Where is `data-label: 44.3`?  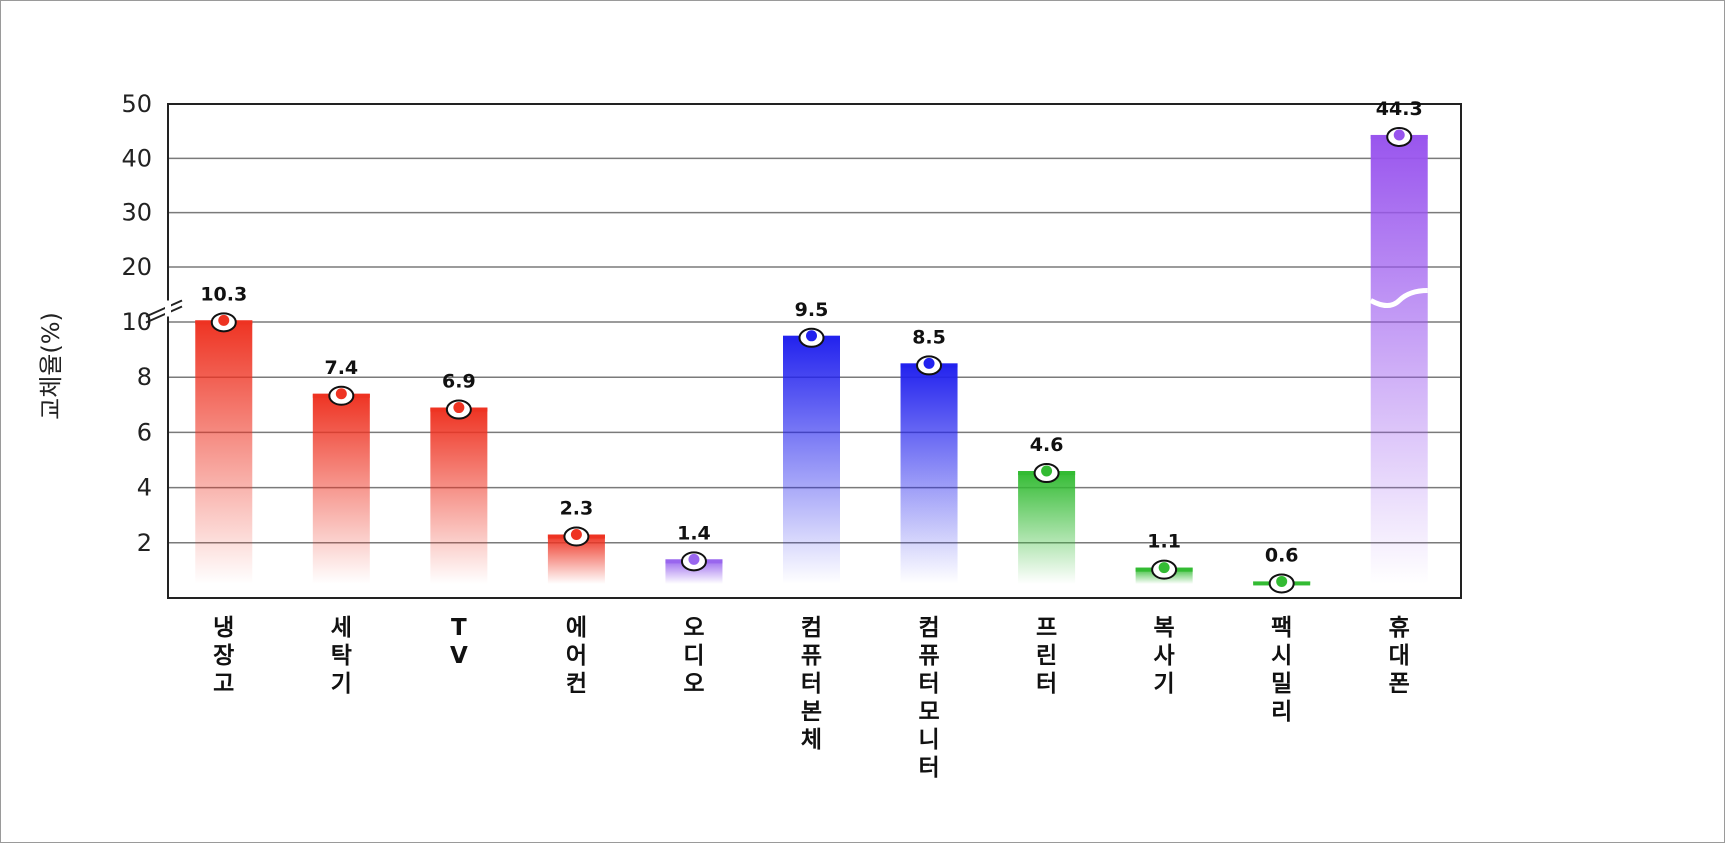 data-label: 44.3 is located at coordinates (1399, 109).